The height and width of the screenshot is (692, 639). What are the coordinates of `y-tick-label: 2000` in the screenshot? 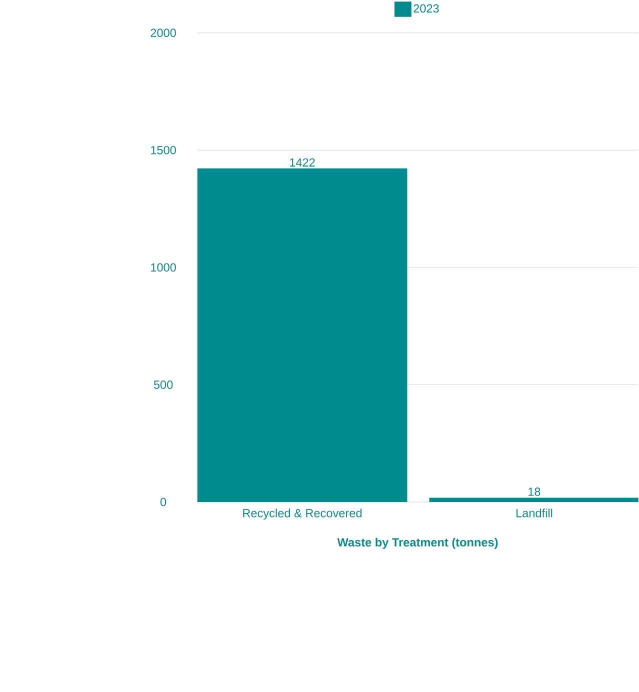 It's located at (163, 33).